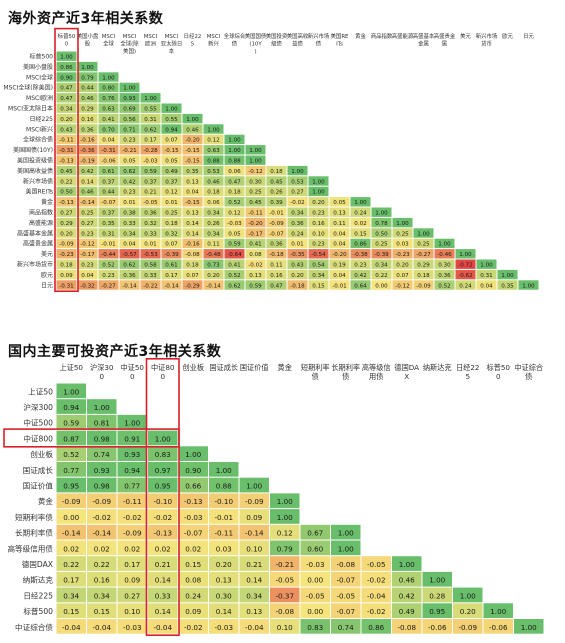 This screenshot has width=565, height=643. What do you see at coordinates (297, 182) in the screenshot?
I see `cell-value-label: 0.53` at bounding box center [297, 182].